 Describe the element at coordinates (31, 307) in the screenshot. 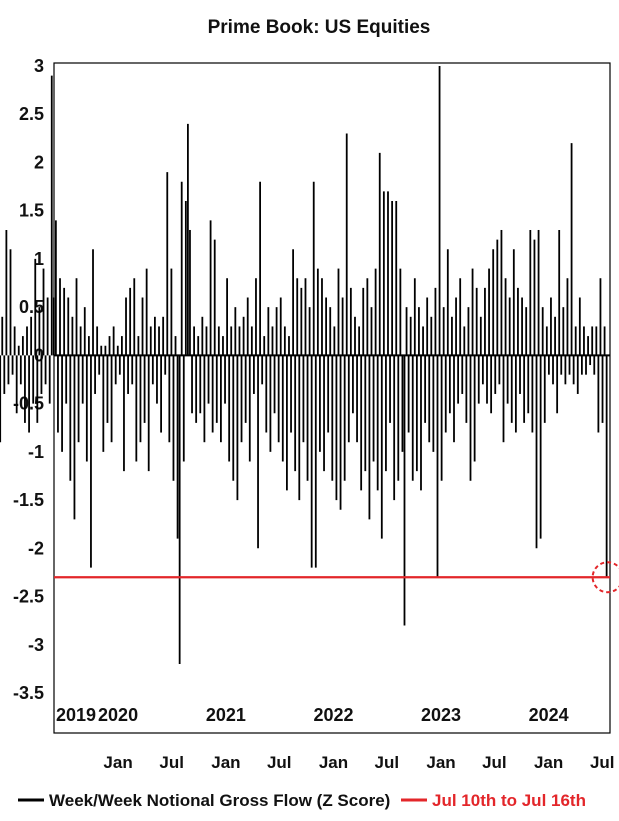

I see `y-tick-label: 0.5` at that location.